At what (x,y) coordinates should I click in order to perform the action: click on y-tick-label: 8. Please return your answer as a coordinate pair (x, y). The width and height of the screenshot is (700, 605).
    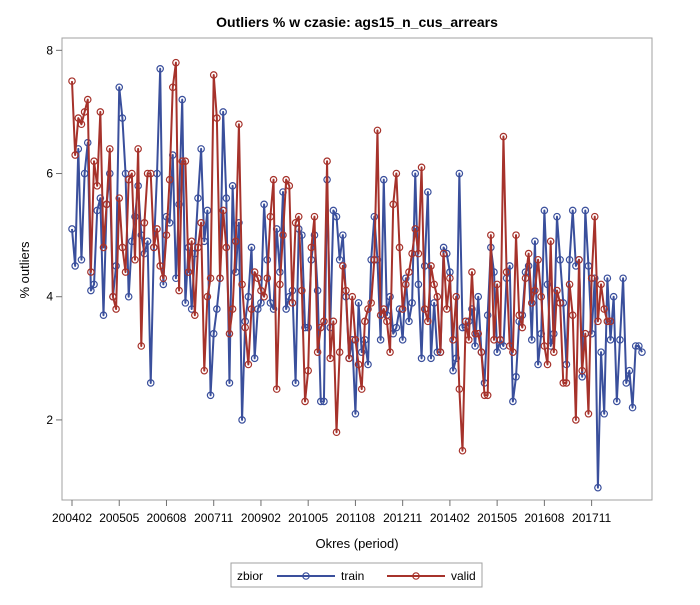
    Looking at the image, I should click on (49, 50).